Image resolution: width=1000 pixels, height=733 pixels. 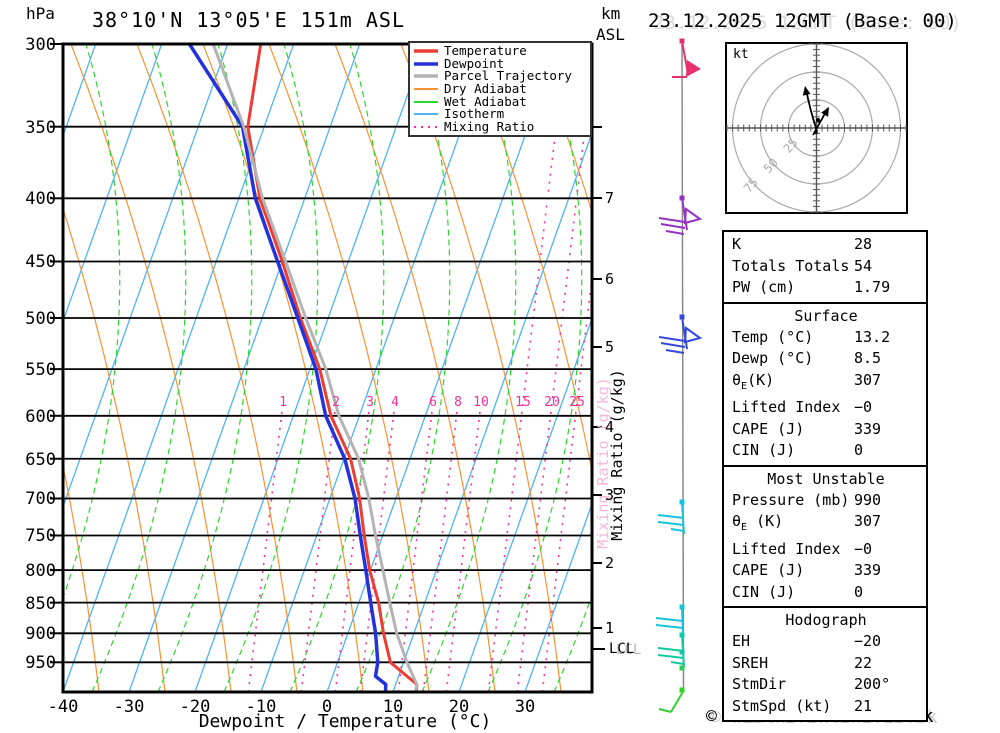 I want to click on lcl-marker-label: LCL, so click(x=622, y=649).